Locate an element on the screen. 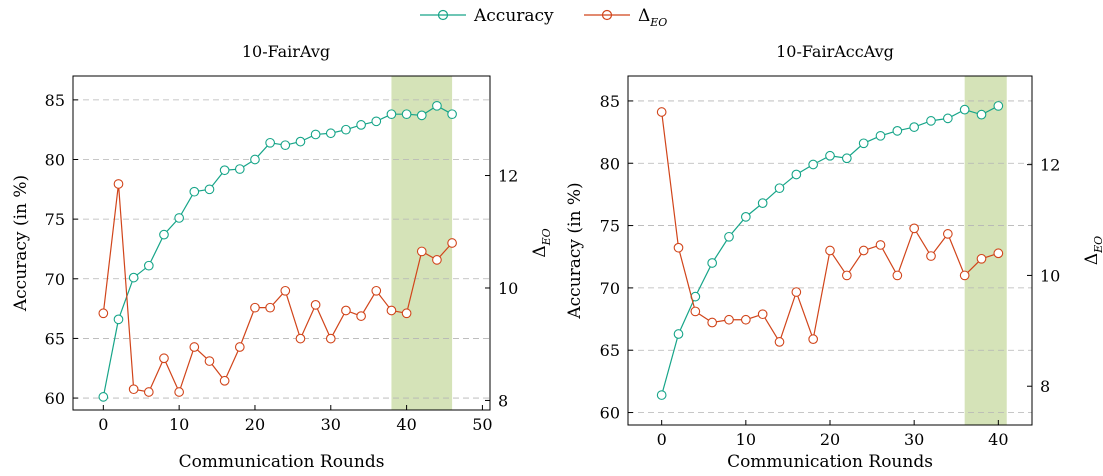  legend-accuracy-swatch-marker is located at coordinates (443, 15).